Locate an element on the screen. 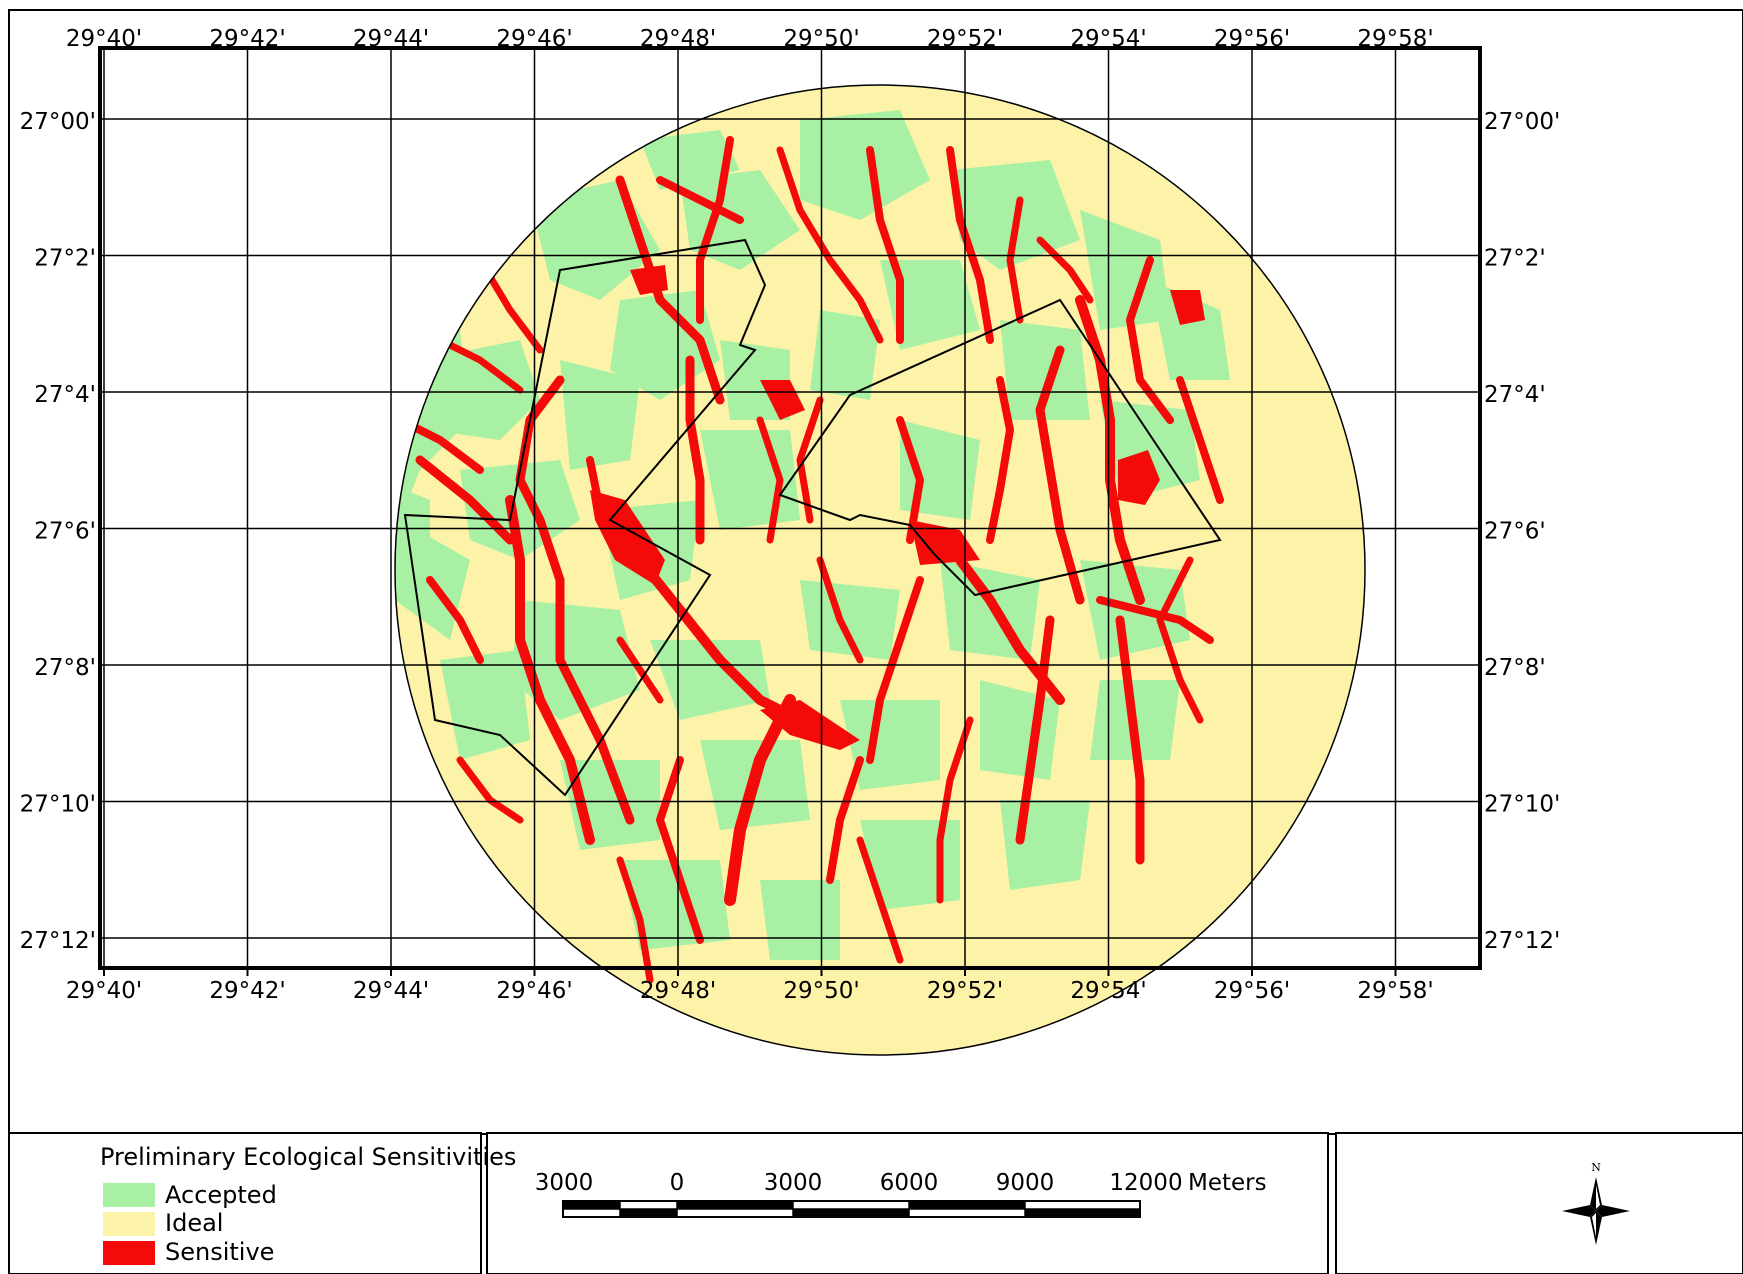 Image resolution: width=1743 pixels, height=1274 pixels. sensitive-zone-patches is located at coordinates (897, 507).